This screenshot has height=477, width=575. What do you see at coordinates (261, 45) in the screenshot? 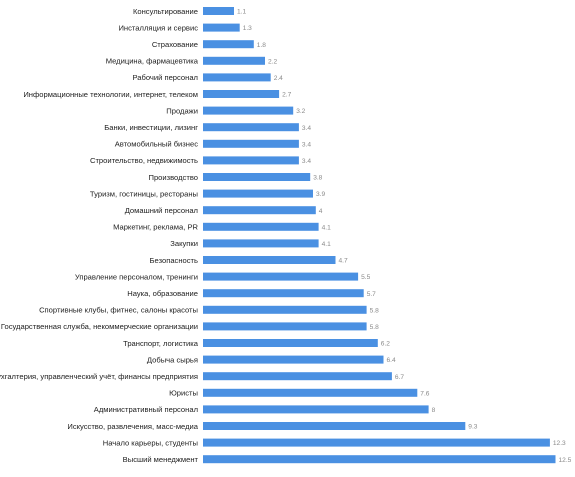
I see `value-label-2: 1.8` at bounding box center [261, 45].